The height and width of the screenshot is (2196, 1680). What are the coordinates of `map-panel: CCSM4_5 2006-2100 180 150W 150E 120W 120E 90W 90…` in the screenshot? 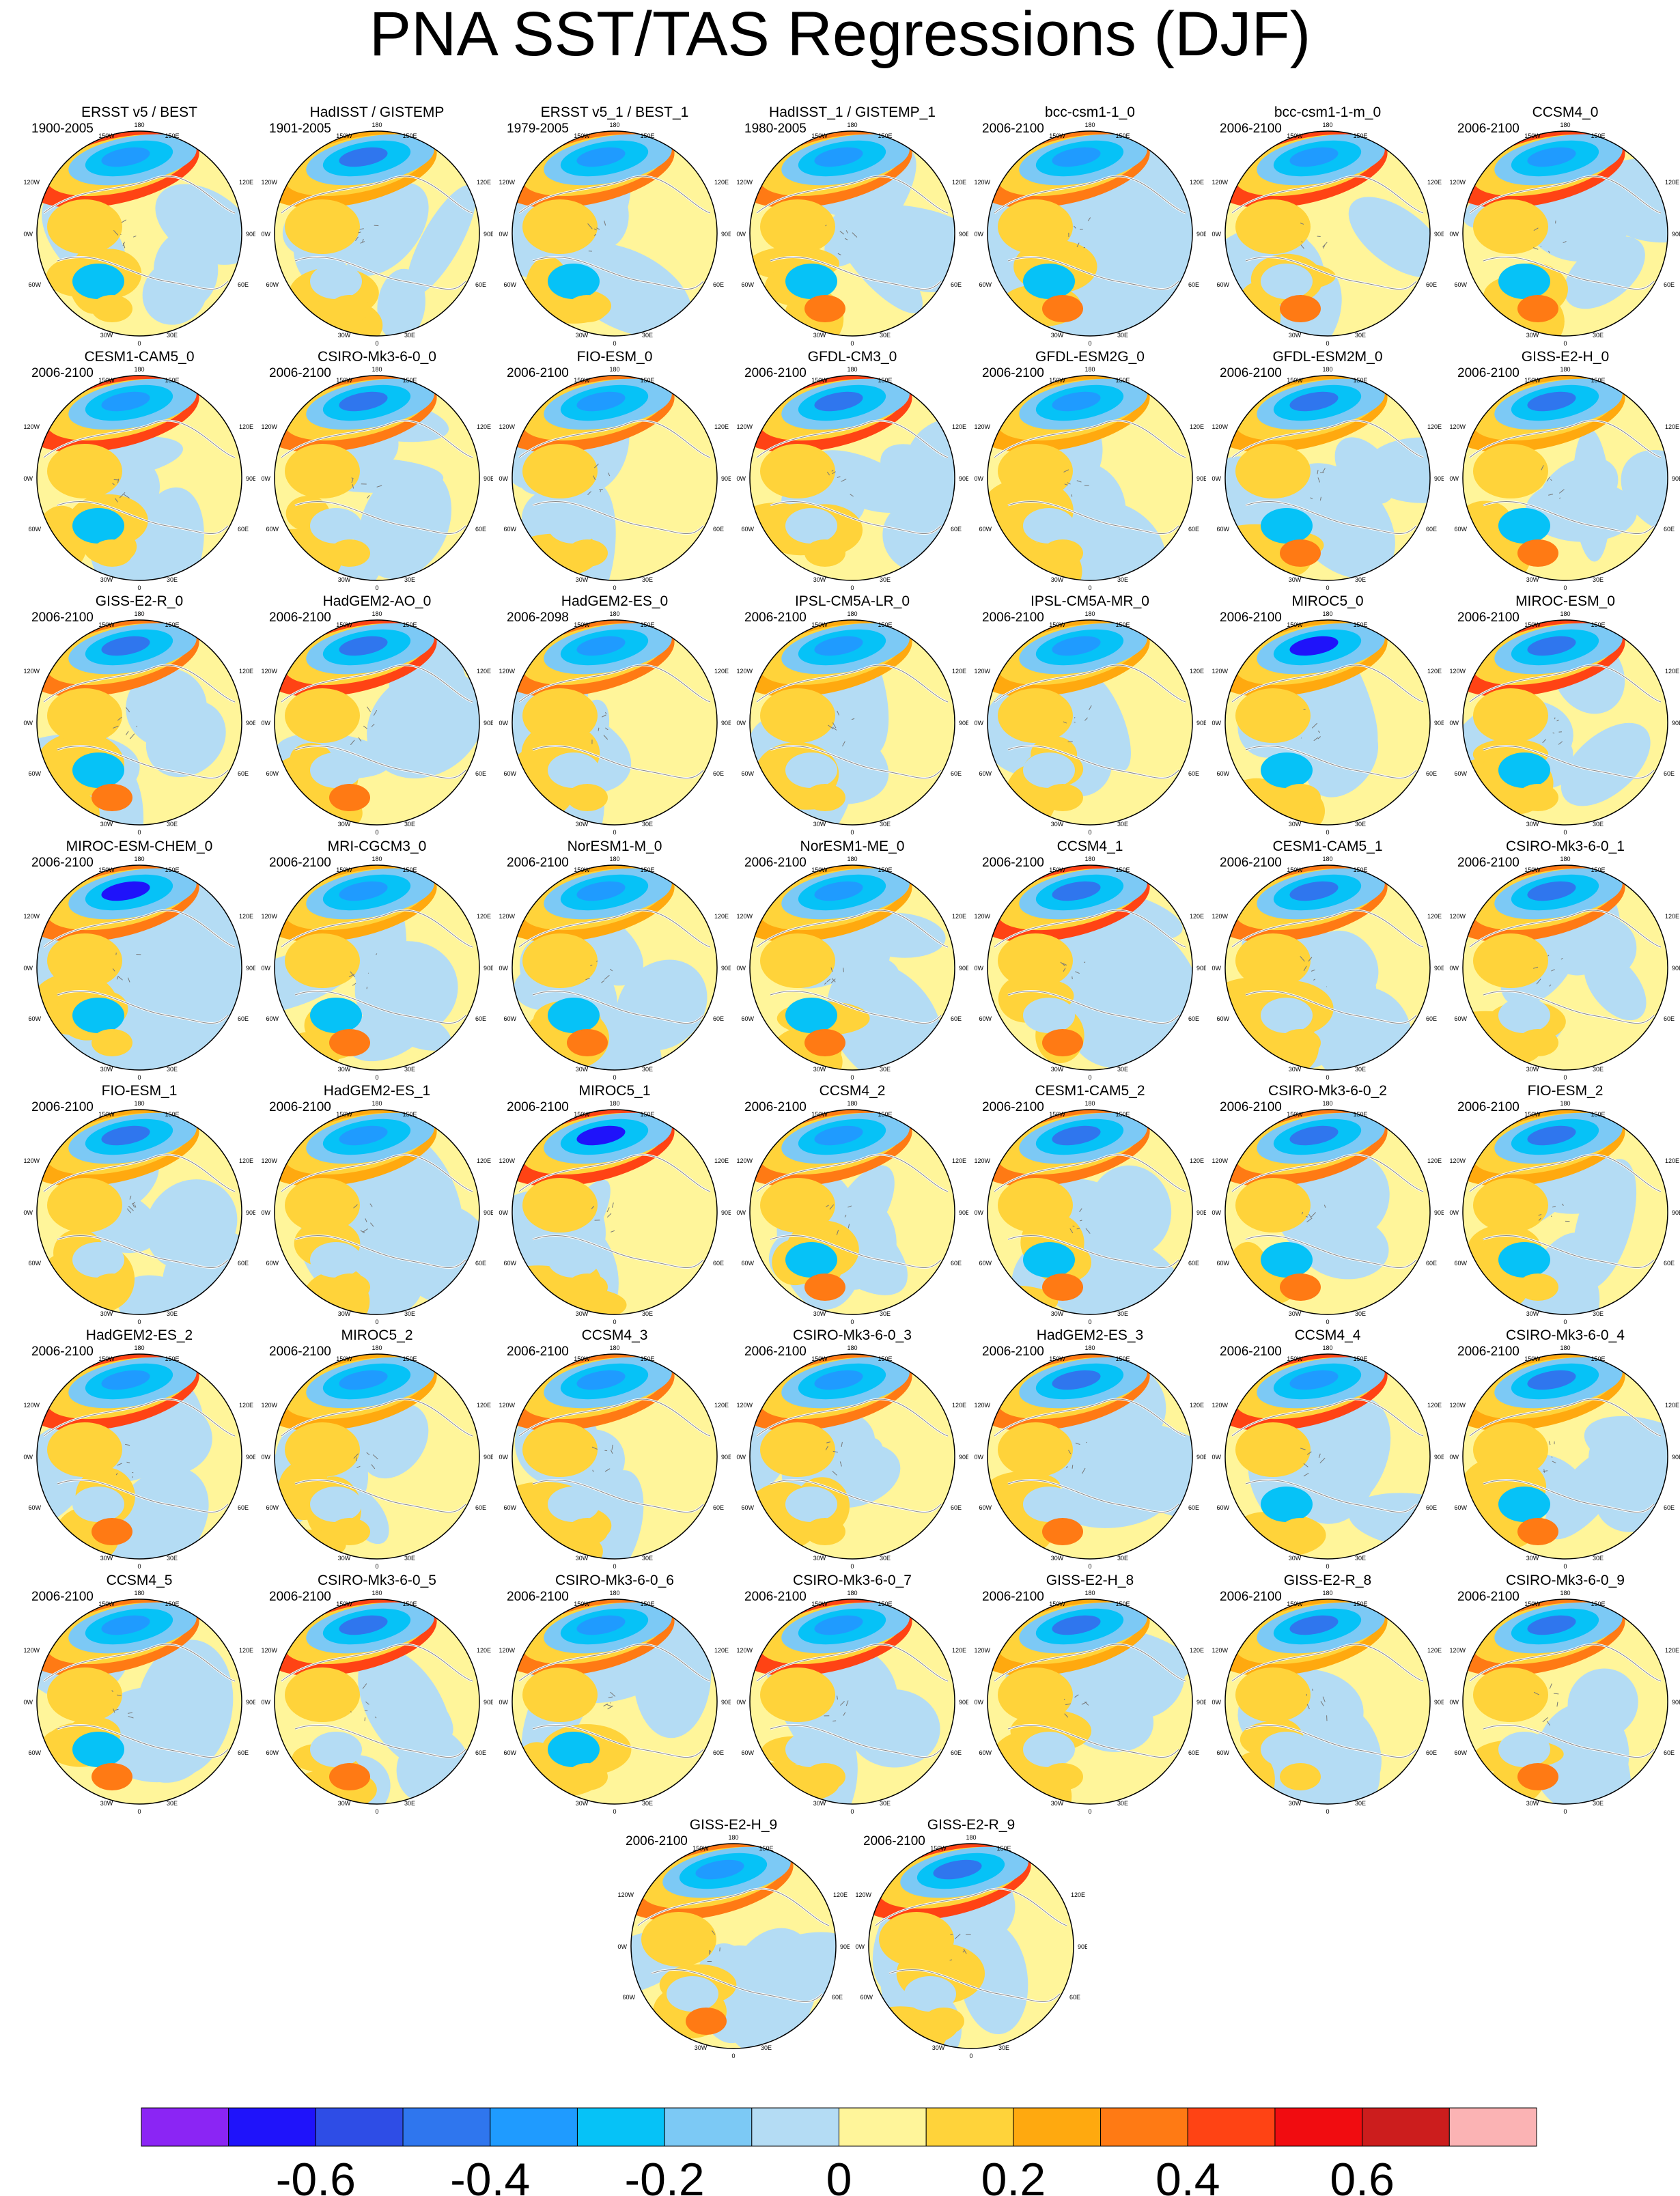 It's located at (139, 1720).